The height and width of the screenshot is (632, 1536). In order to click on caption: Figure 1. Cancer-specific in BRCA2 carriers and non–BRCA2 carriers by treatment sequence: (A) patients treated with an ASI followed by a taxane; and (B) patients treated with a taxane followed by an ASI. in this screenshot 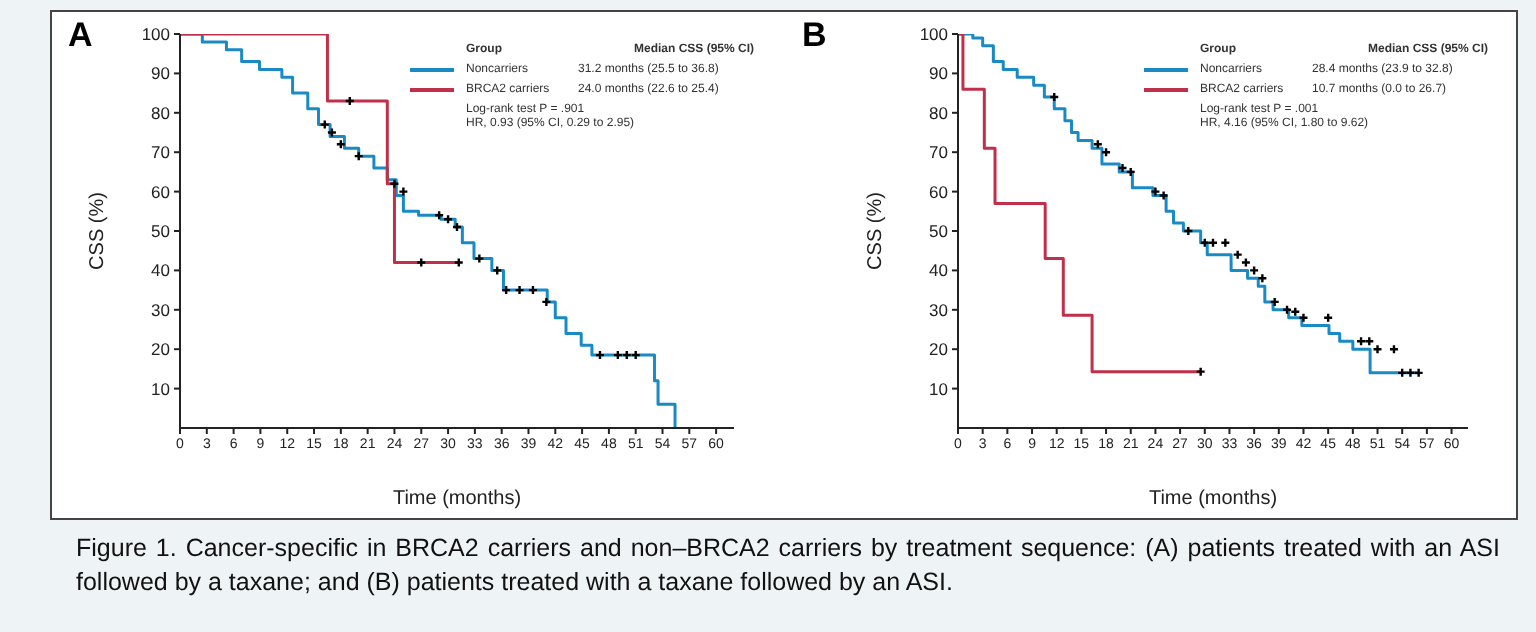, I will do `click(788, 566)`.